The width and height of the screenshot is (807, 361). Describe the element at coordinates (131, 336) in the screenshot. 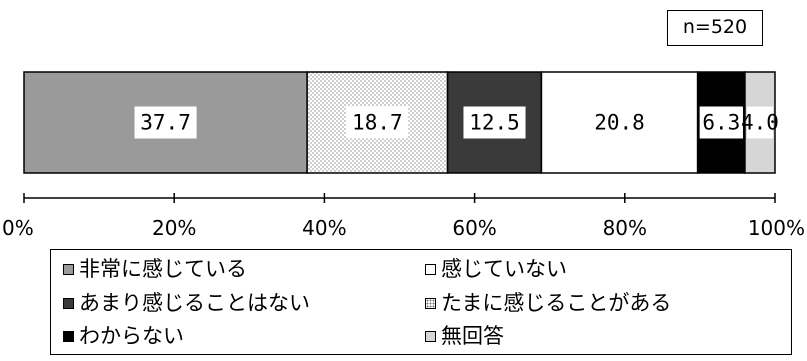

I see `legend-label-4: わからない` at that location.